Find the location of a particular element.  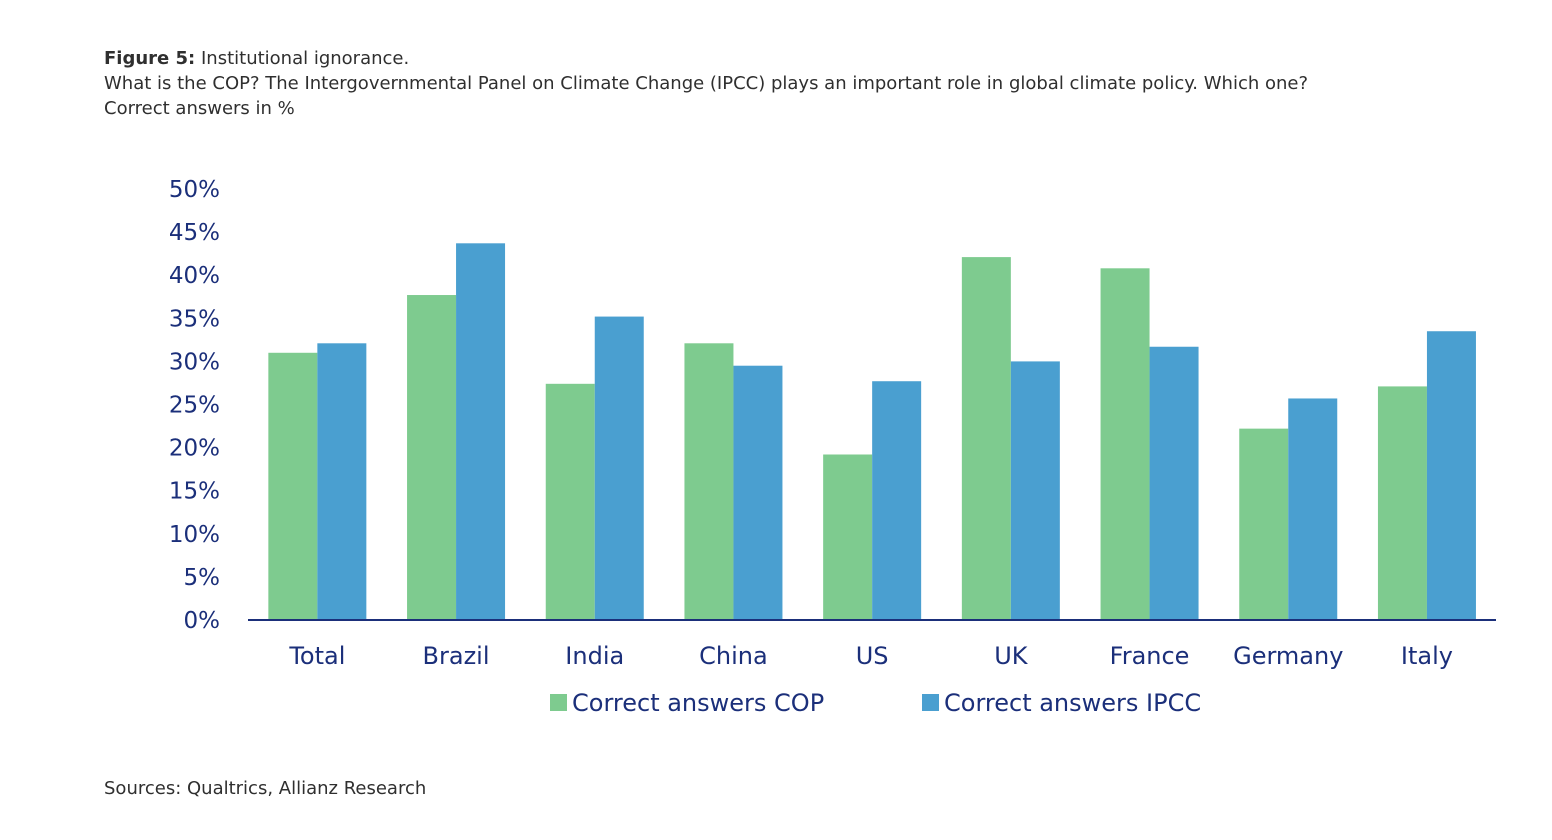

bar-ipcc-india is located at coordinates (619, 468).